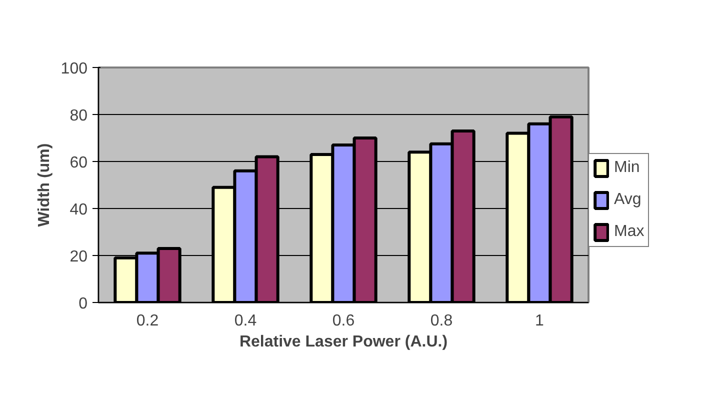 This screenshot has height=409, width=715. What do you see at coordinates (83, 304) in the screenshot?
I see `y-tick-label: 0` at bounding box center [83, 304].